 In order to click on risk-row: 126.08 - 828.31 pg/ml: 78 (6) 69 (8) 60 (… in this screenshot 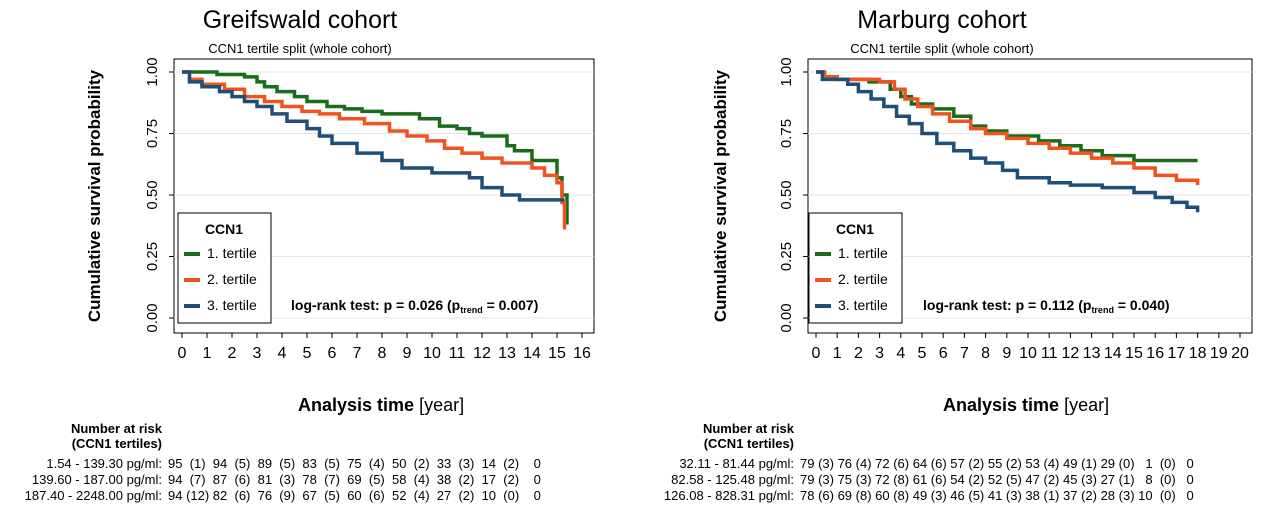, I will do `click(914, 496)`.